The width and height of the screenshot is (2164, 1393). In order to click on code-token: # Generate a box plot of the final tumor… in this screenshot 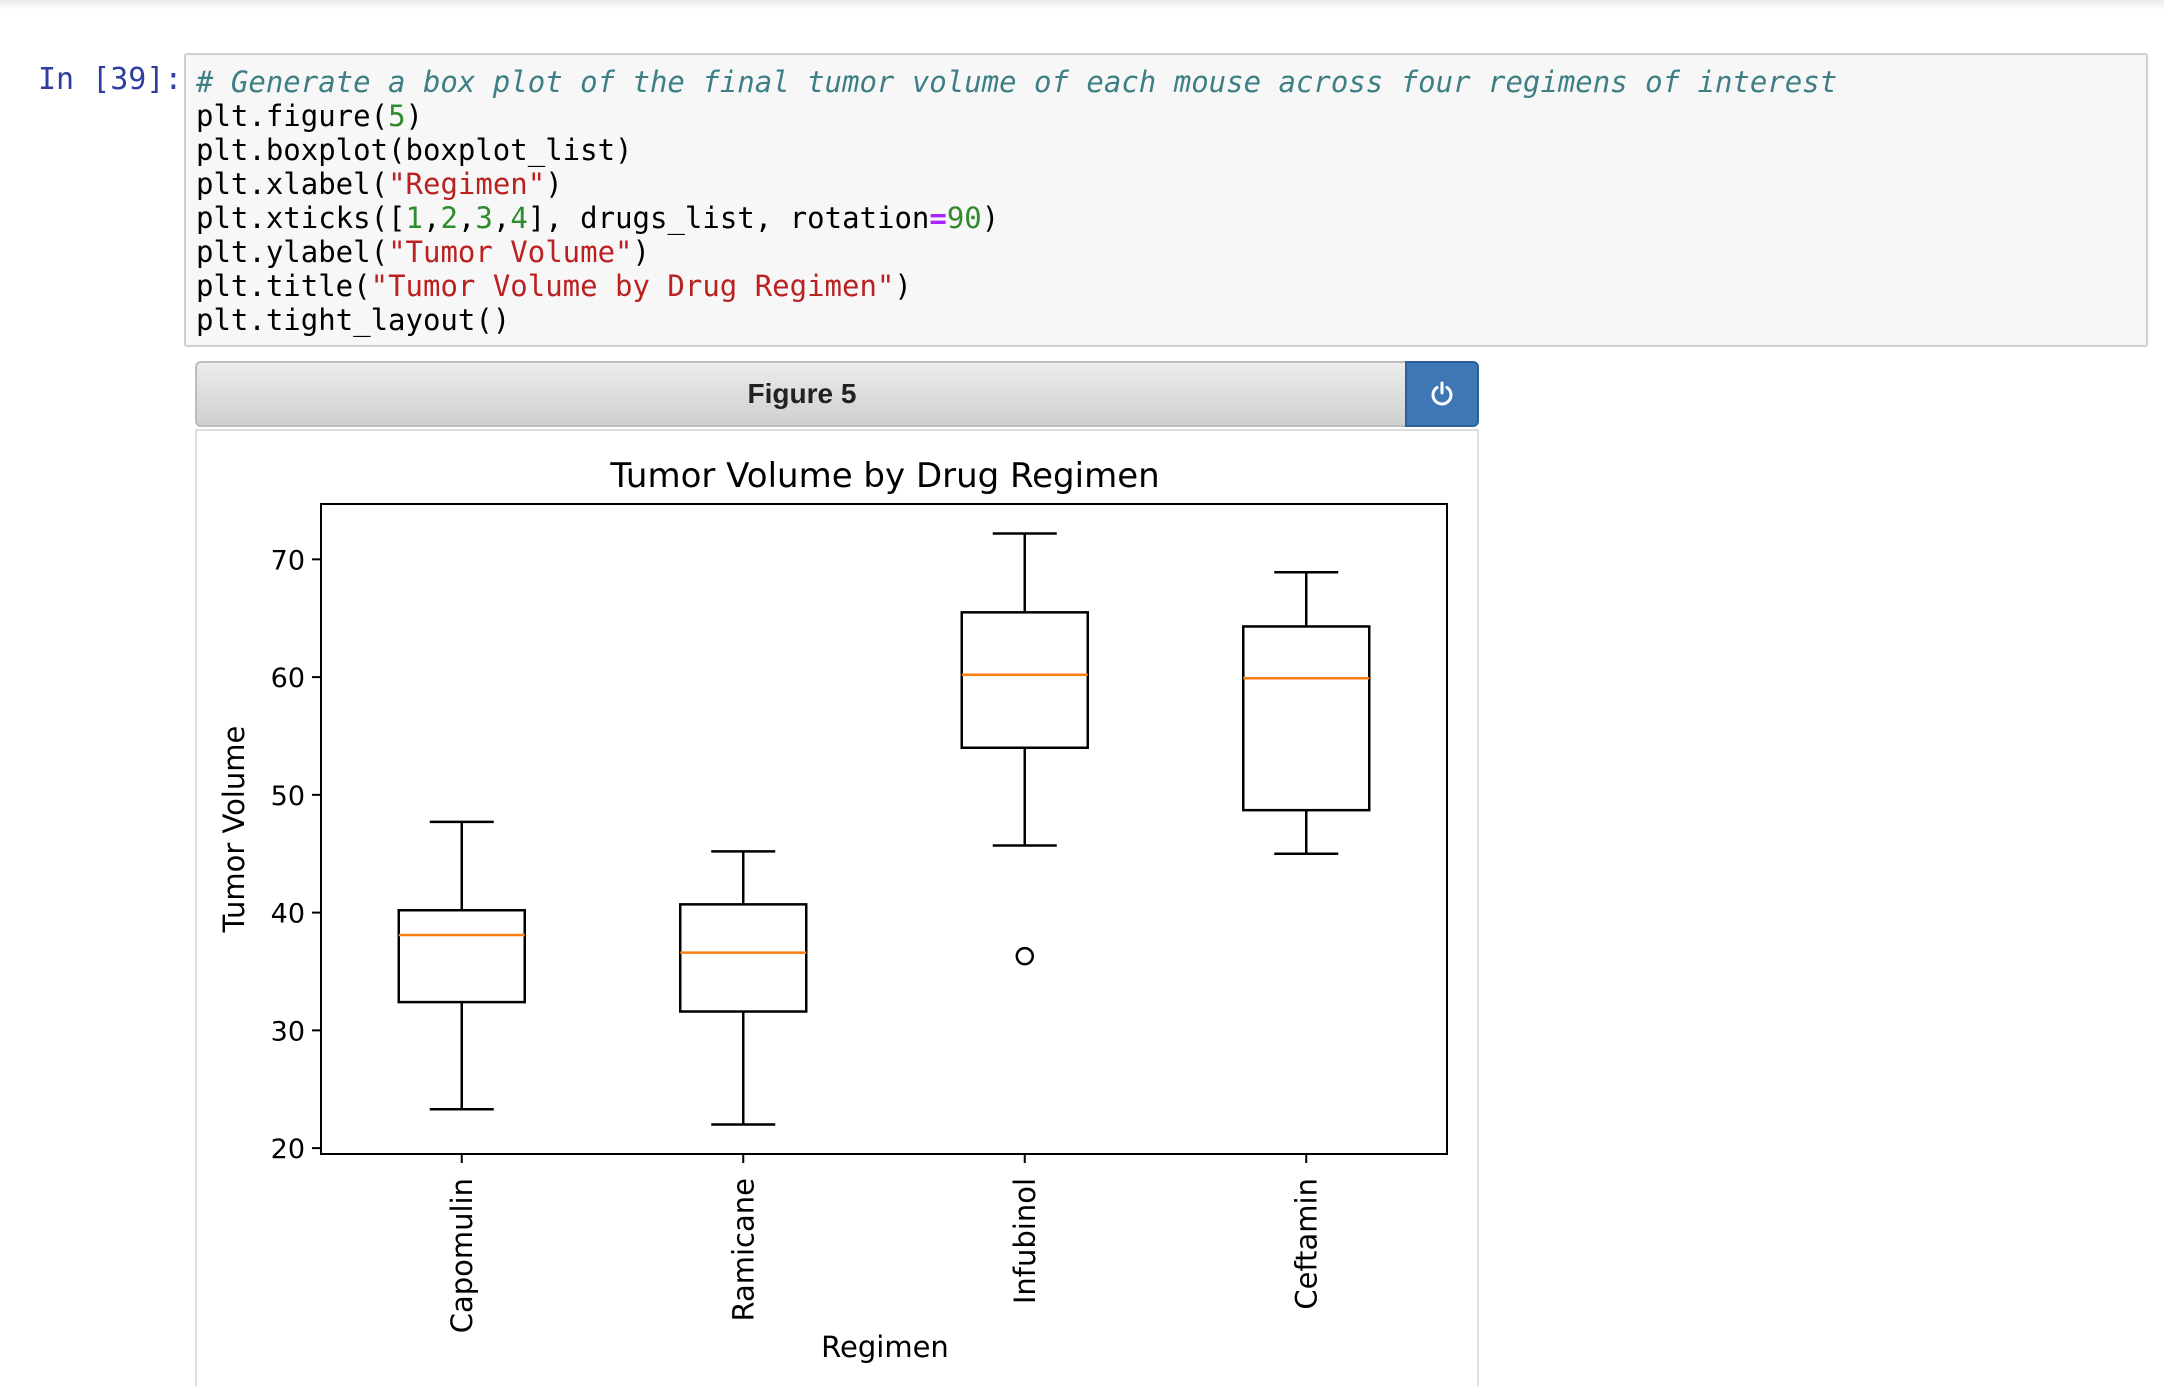, I will do `click(1017, 82)`.